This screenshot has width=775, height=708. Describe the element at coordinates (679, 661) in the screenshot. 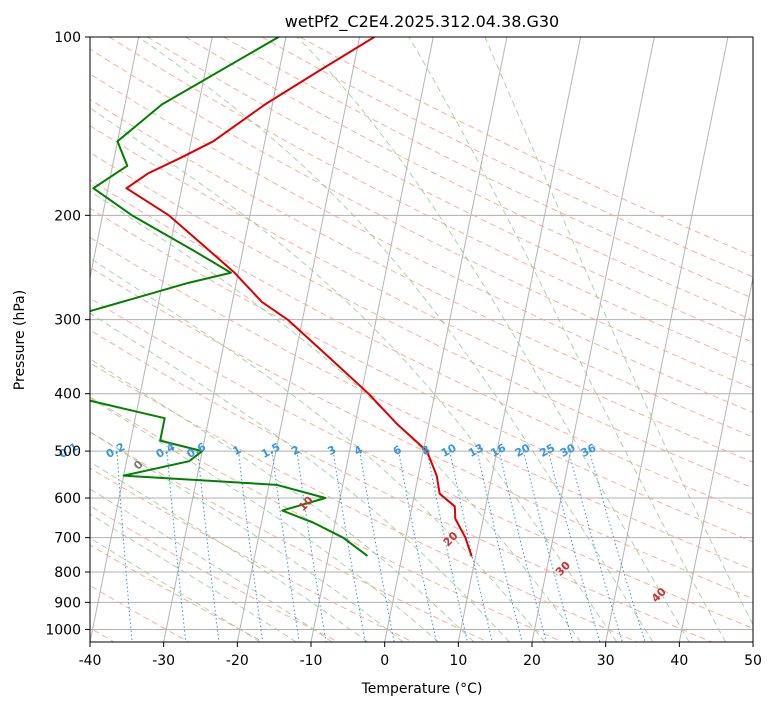

I see `x-tick-label: 40` at that location.